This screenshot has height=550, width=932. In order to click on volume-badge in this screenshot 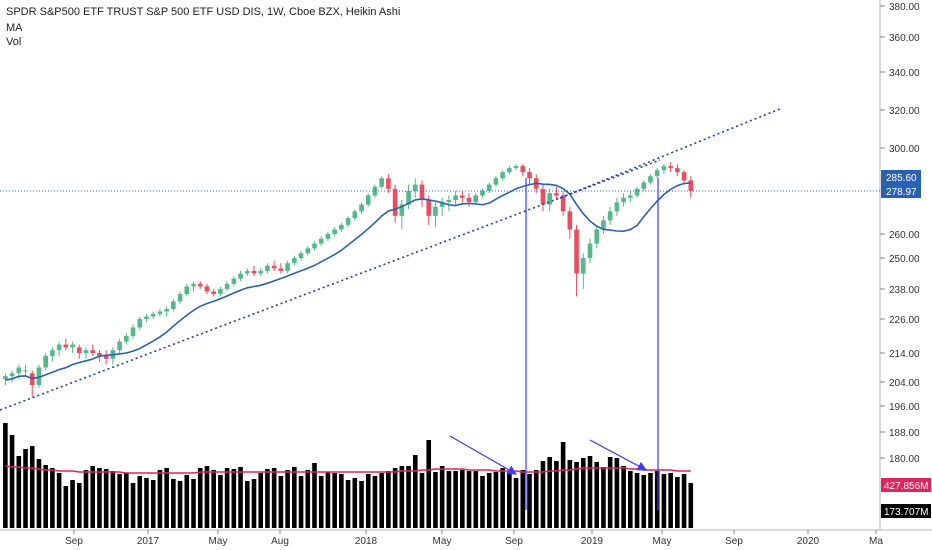, I will do `click(906, 485)`.